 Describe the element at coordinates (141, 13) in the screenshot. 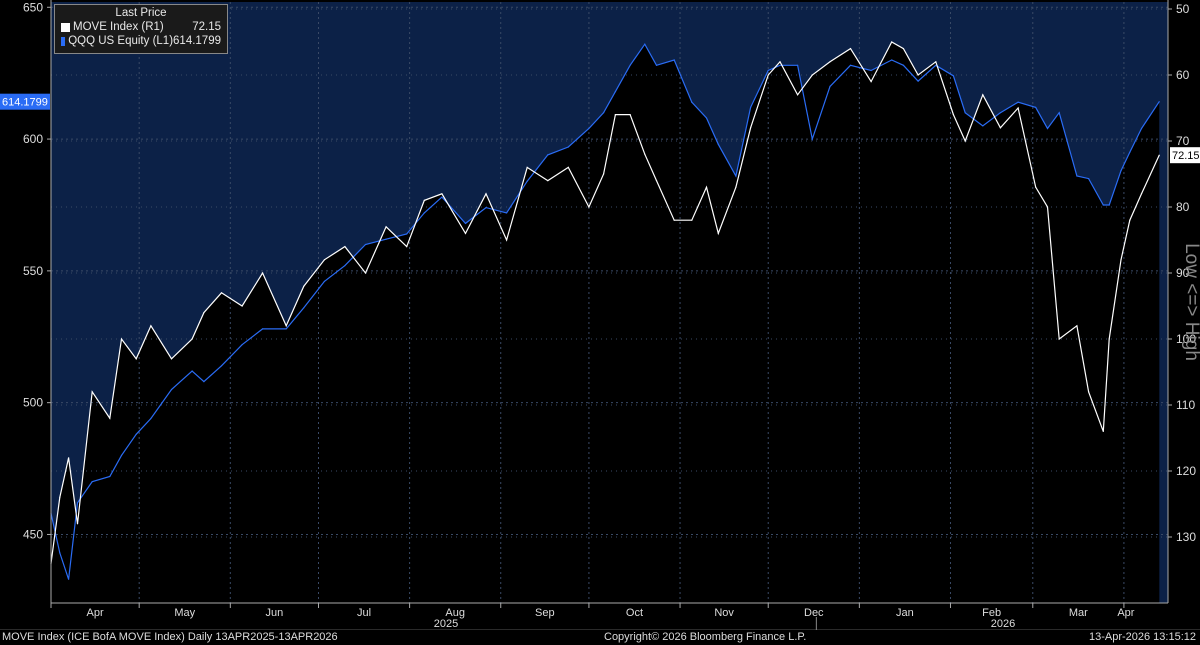

I see `legend-title: Last Price` at that location.